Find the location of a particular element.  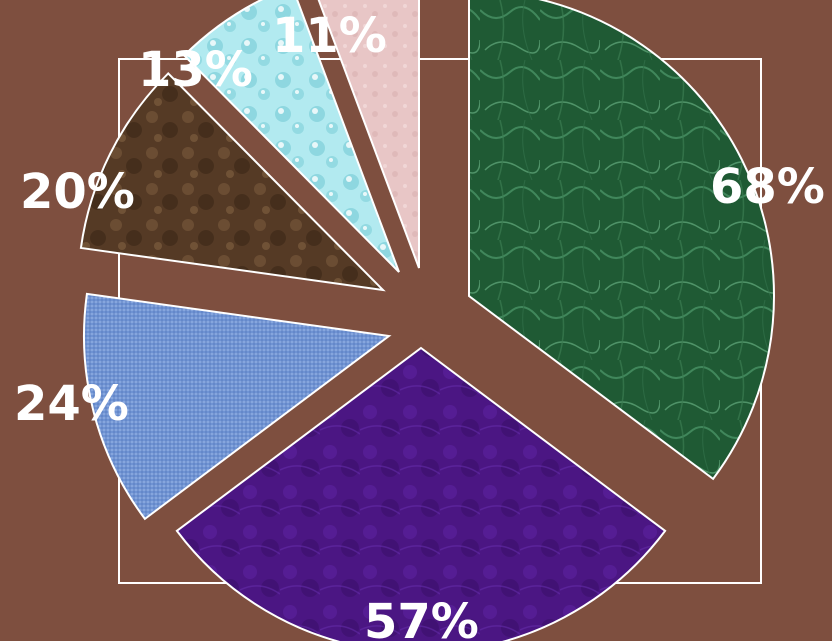

slice-label-2: 24% is located at coordinates (71, 404).